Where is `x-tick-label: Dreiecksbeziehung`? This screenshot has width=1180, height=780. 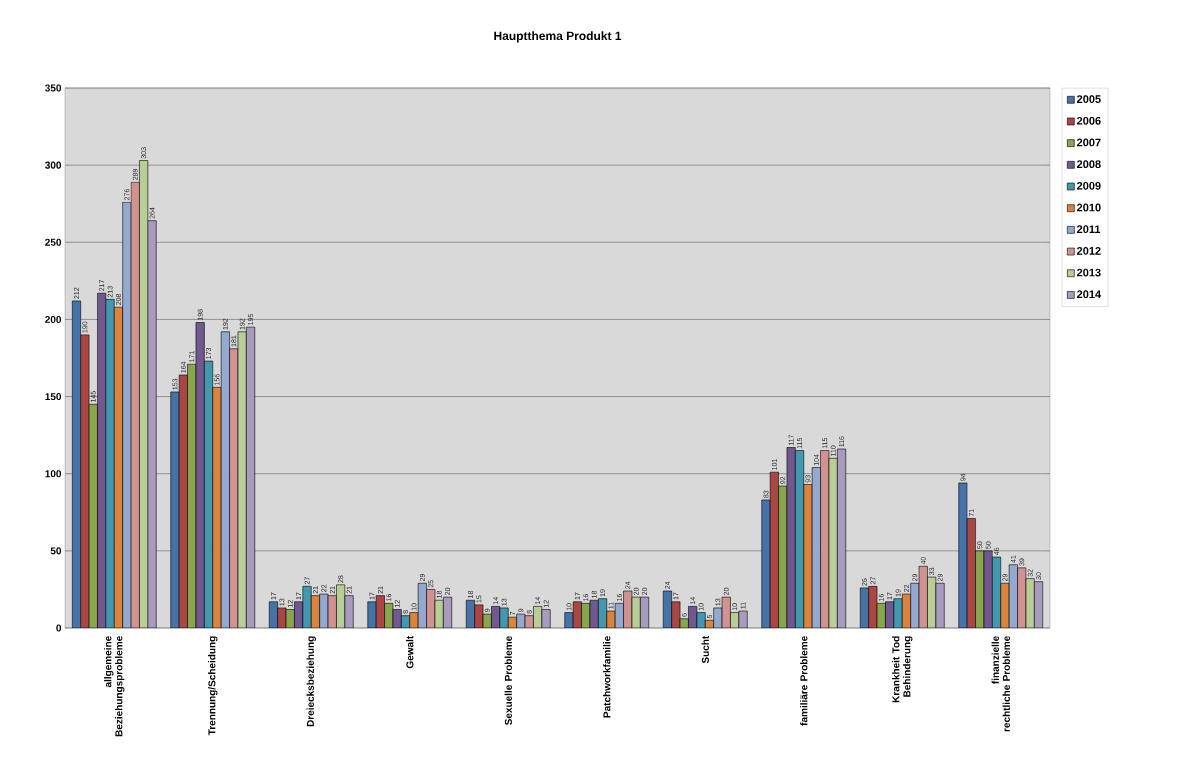 x-tick-label: Dreiecksbeziehung is located at coordinates (311, 681).